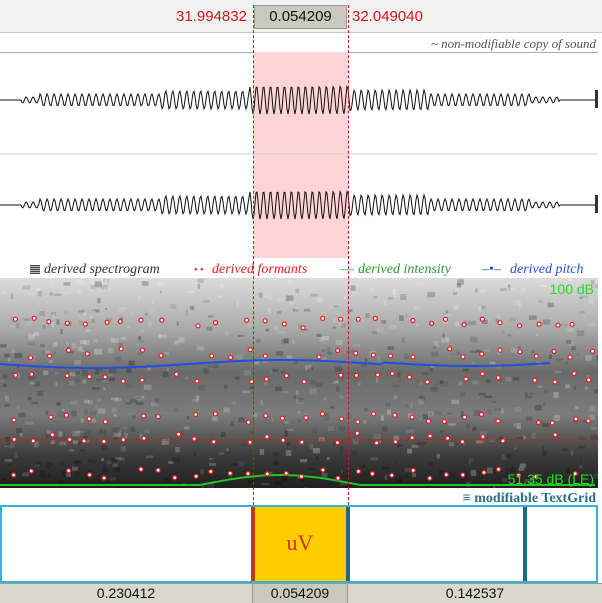 This screenshot has width=602, height=603. I want to click on selection-start-time: 31.994832, so click(211, 16).